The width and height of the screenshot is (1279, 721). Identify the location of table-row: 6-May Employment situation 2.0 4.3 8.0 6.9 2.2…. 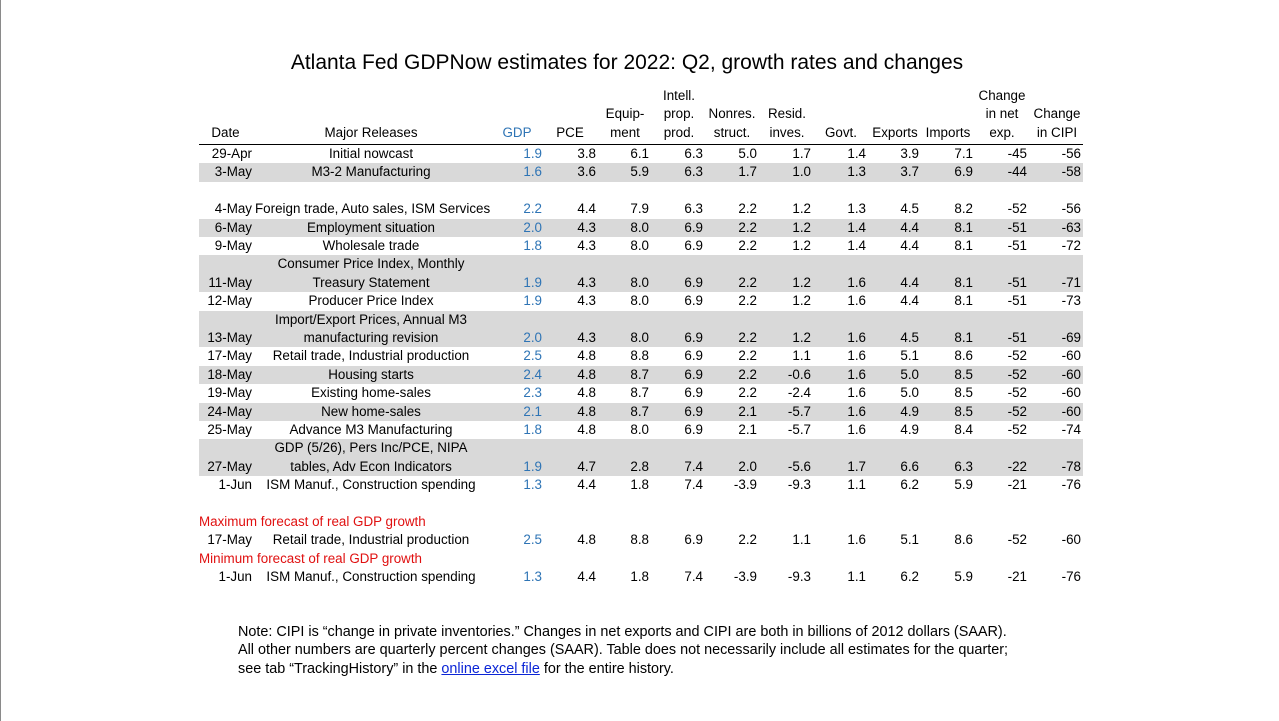
(641, 227).